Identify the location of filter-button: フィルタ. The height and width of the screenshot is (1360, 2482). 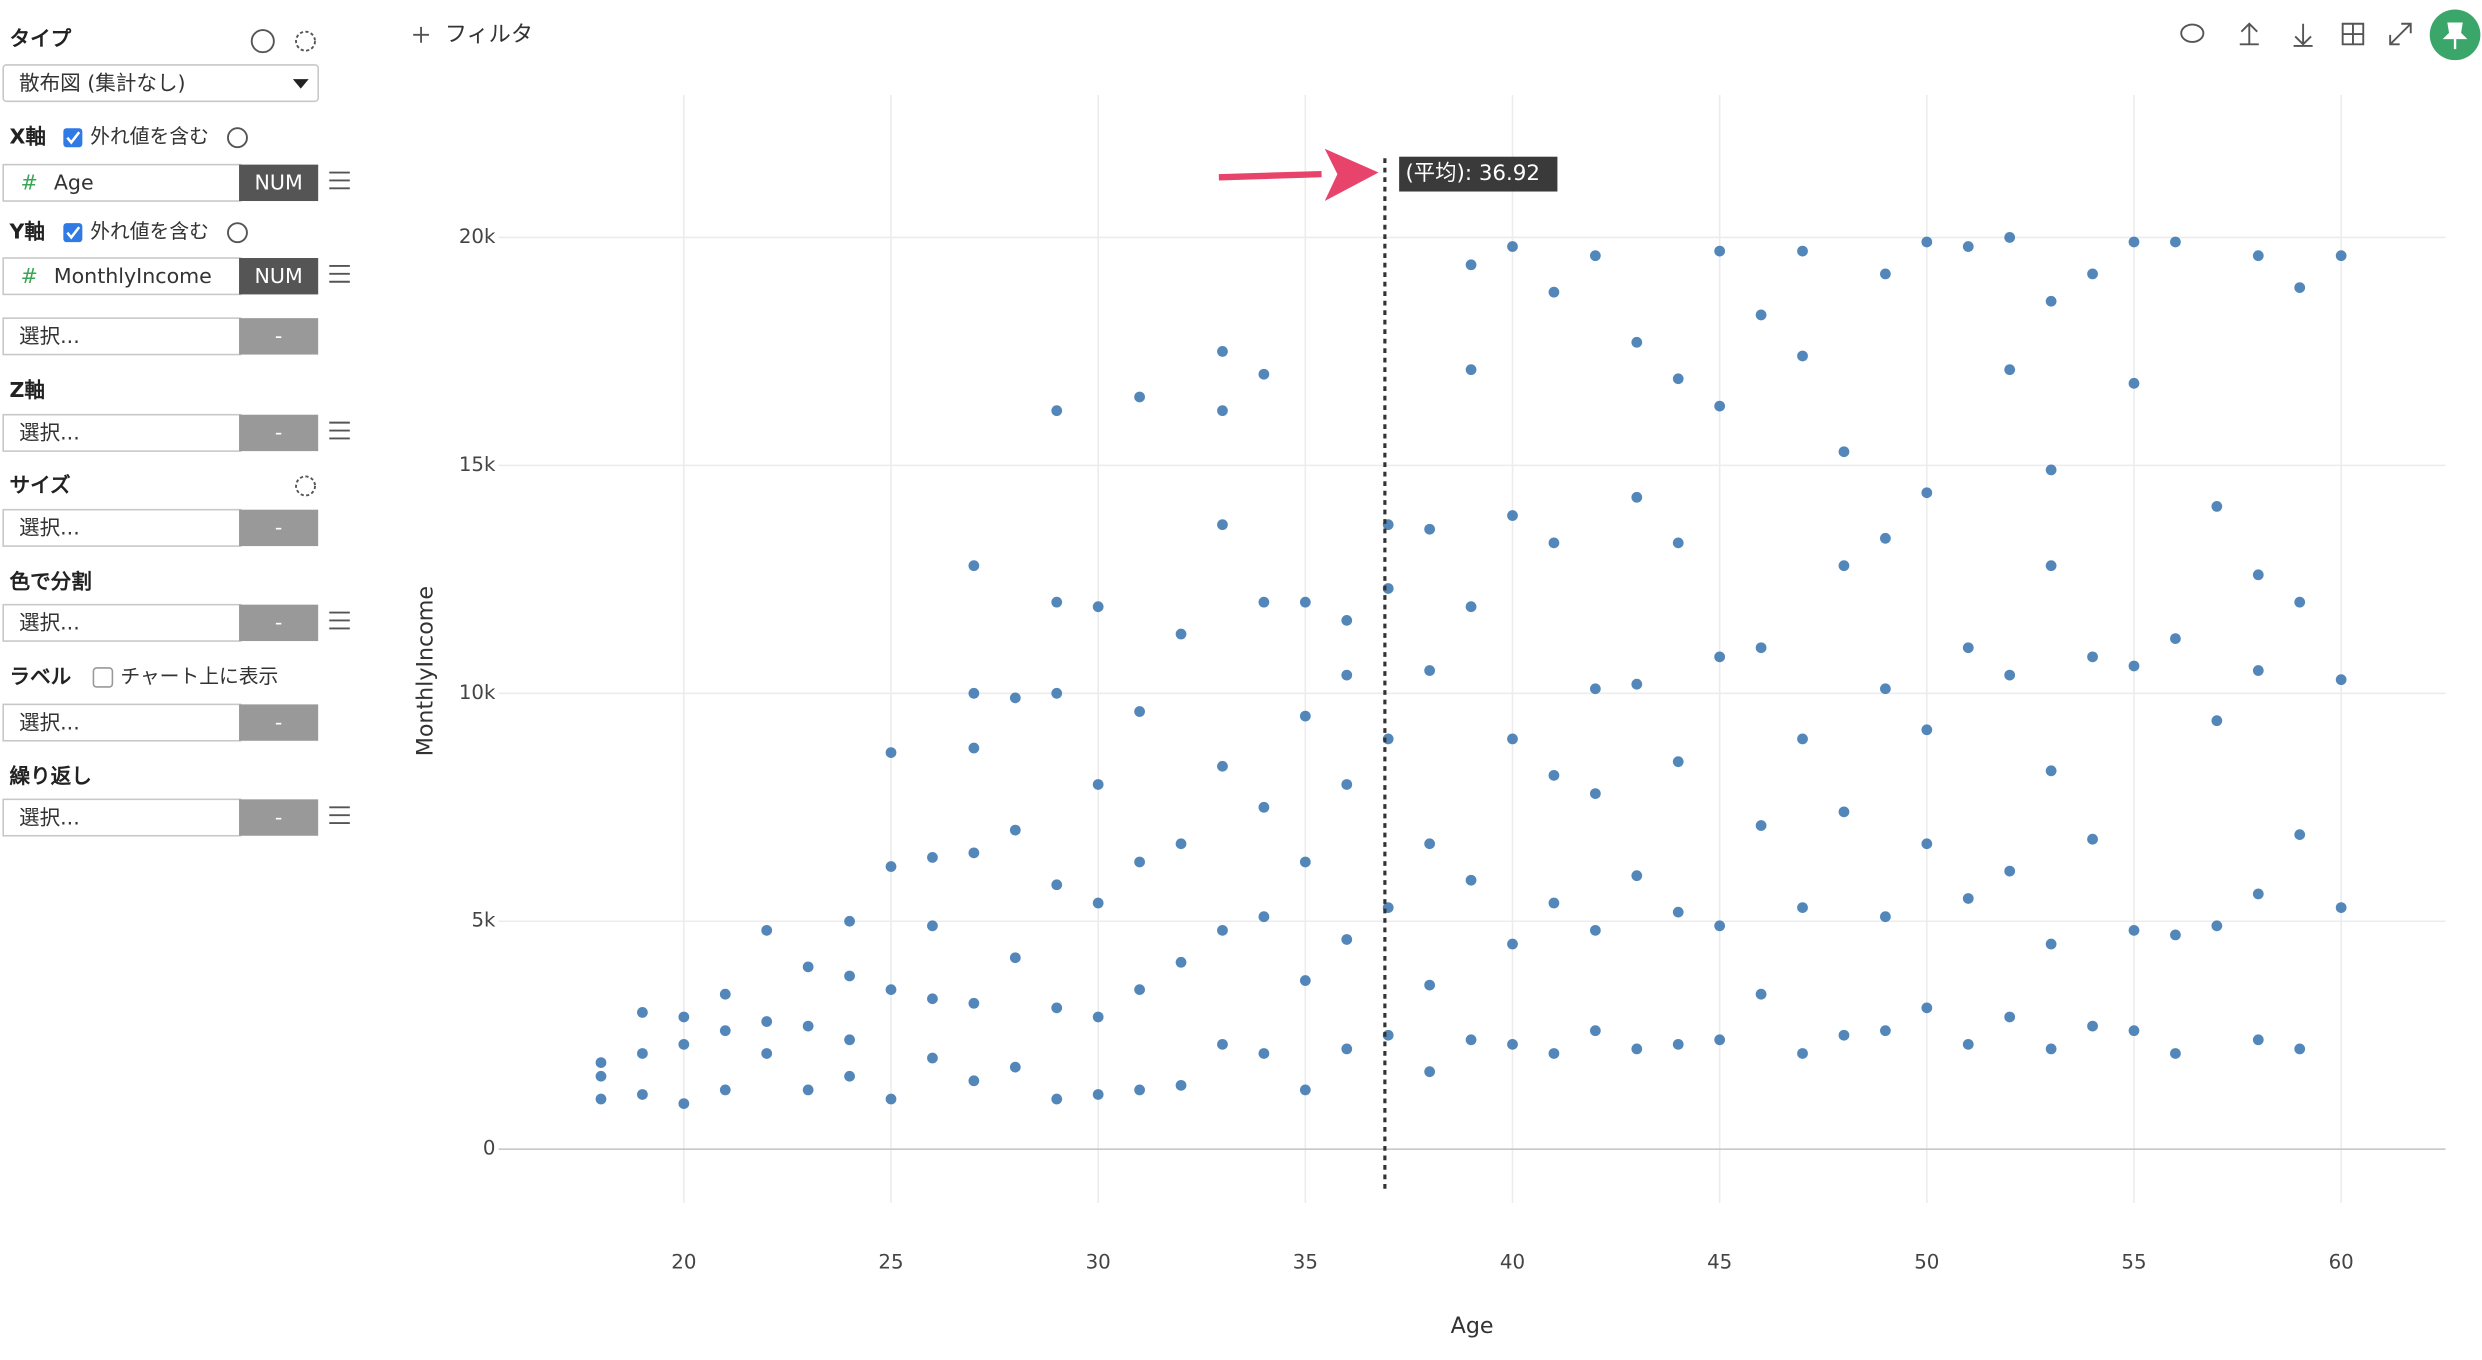
(489, 34).